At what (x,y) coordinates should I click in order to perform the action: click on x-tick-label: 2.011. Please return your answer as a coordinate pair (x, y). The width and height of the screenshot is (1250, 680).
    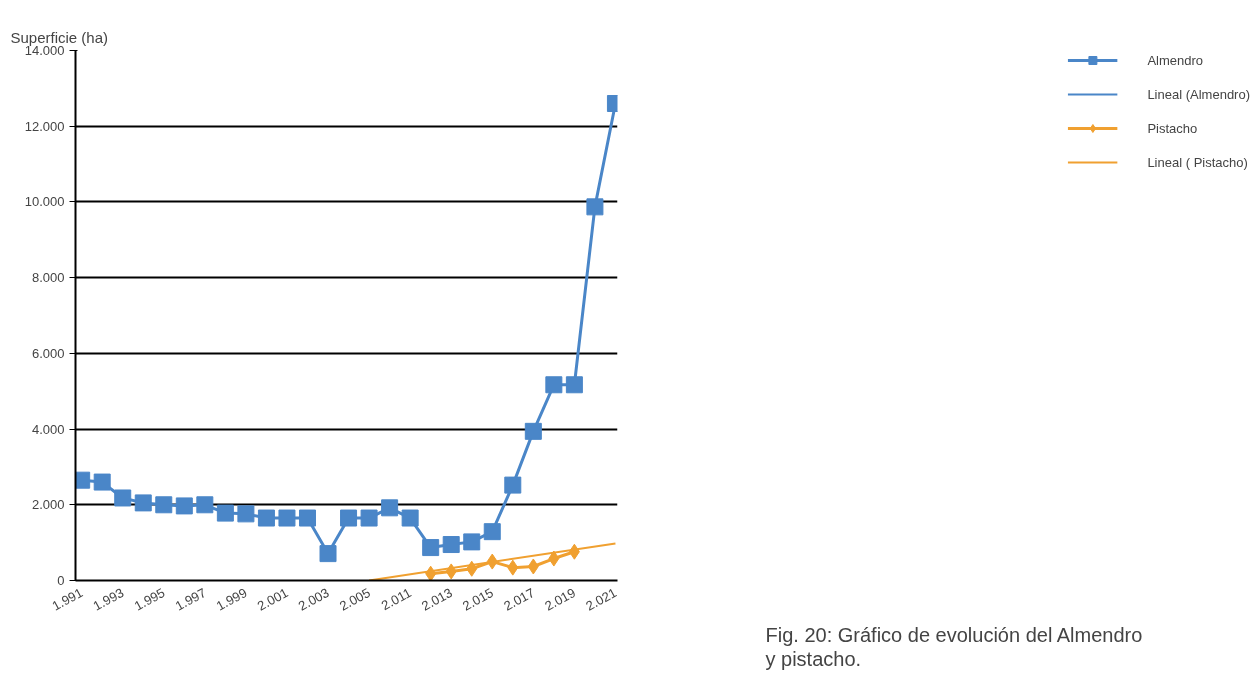
    Looking at the image, I should click on (396, 599).